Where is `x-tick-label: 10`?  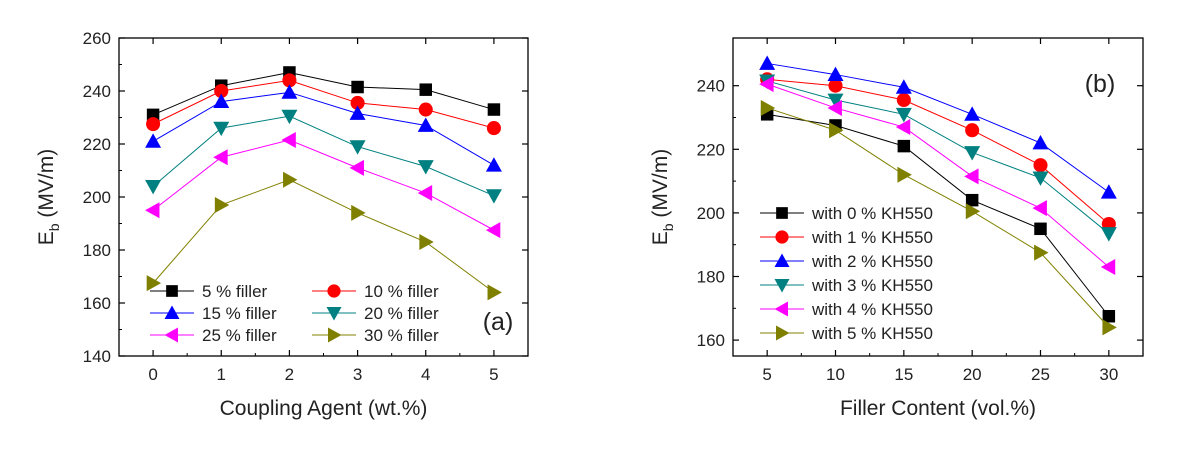 x-tick-label: 10 is located at coordinates (835, 374).